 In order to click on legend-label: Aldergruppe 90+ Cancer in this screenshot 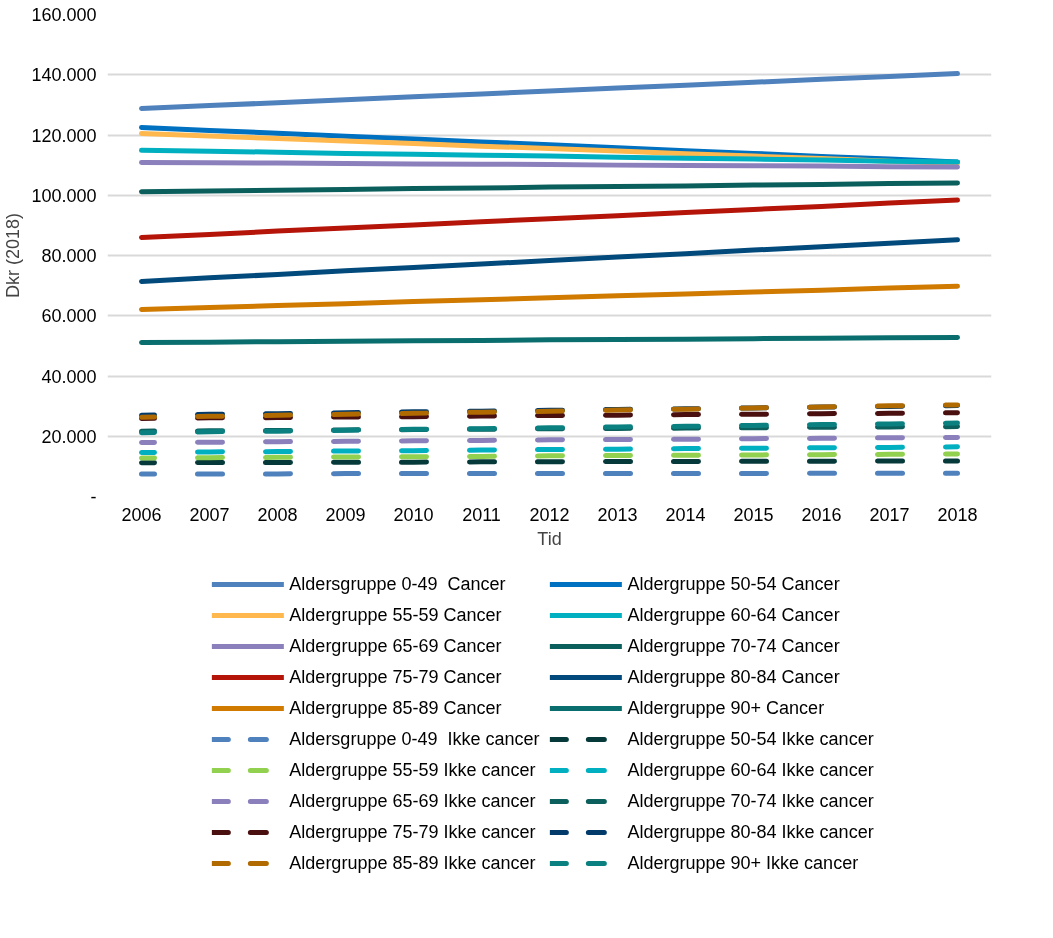, I will do `click(726, 708)`.